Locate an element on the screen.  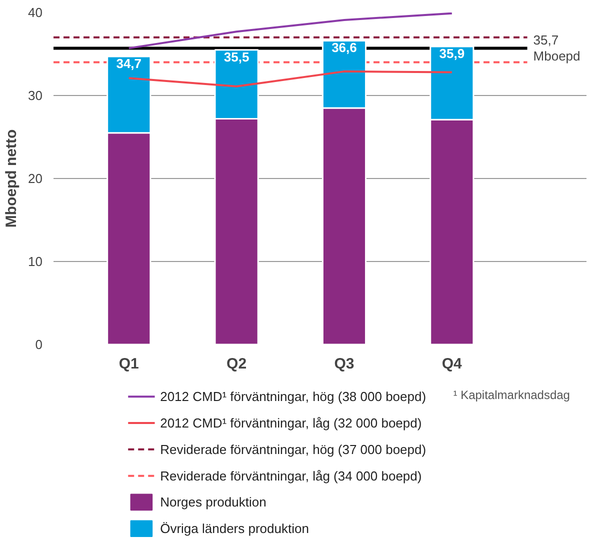
x-tick-label: Q3 is located at coordinates (344, 364).